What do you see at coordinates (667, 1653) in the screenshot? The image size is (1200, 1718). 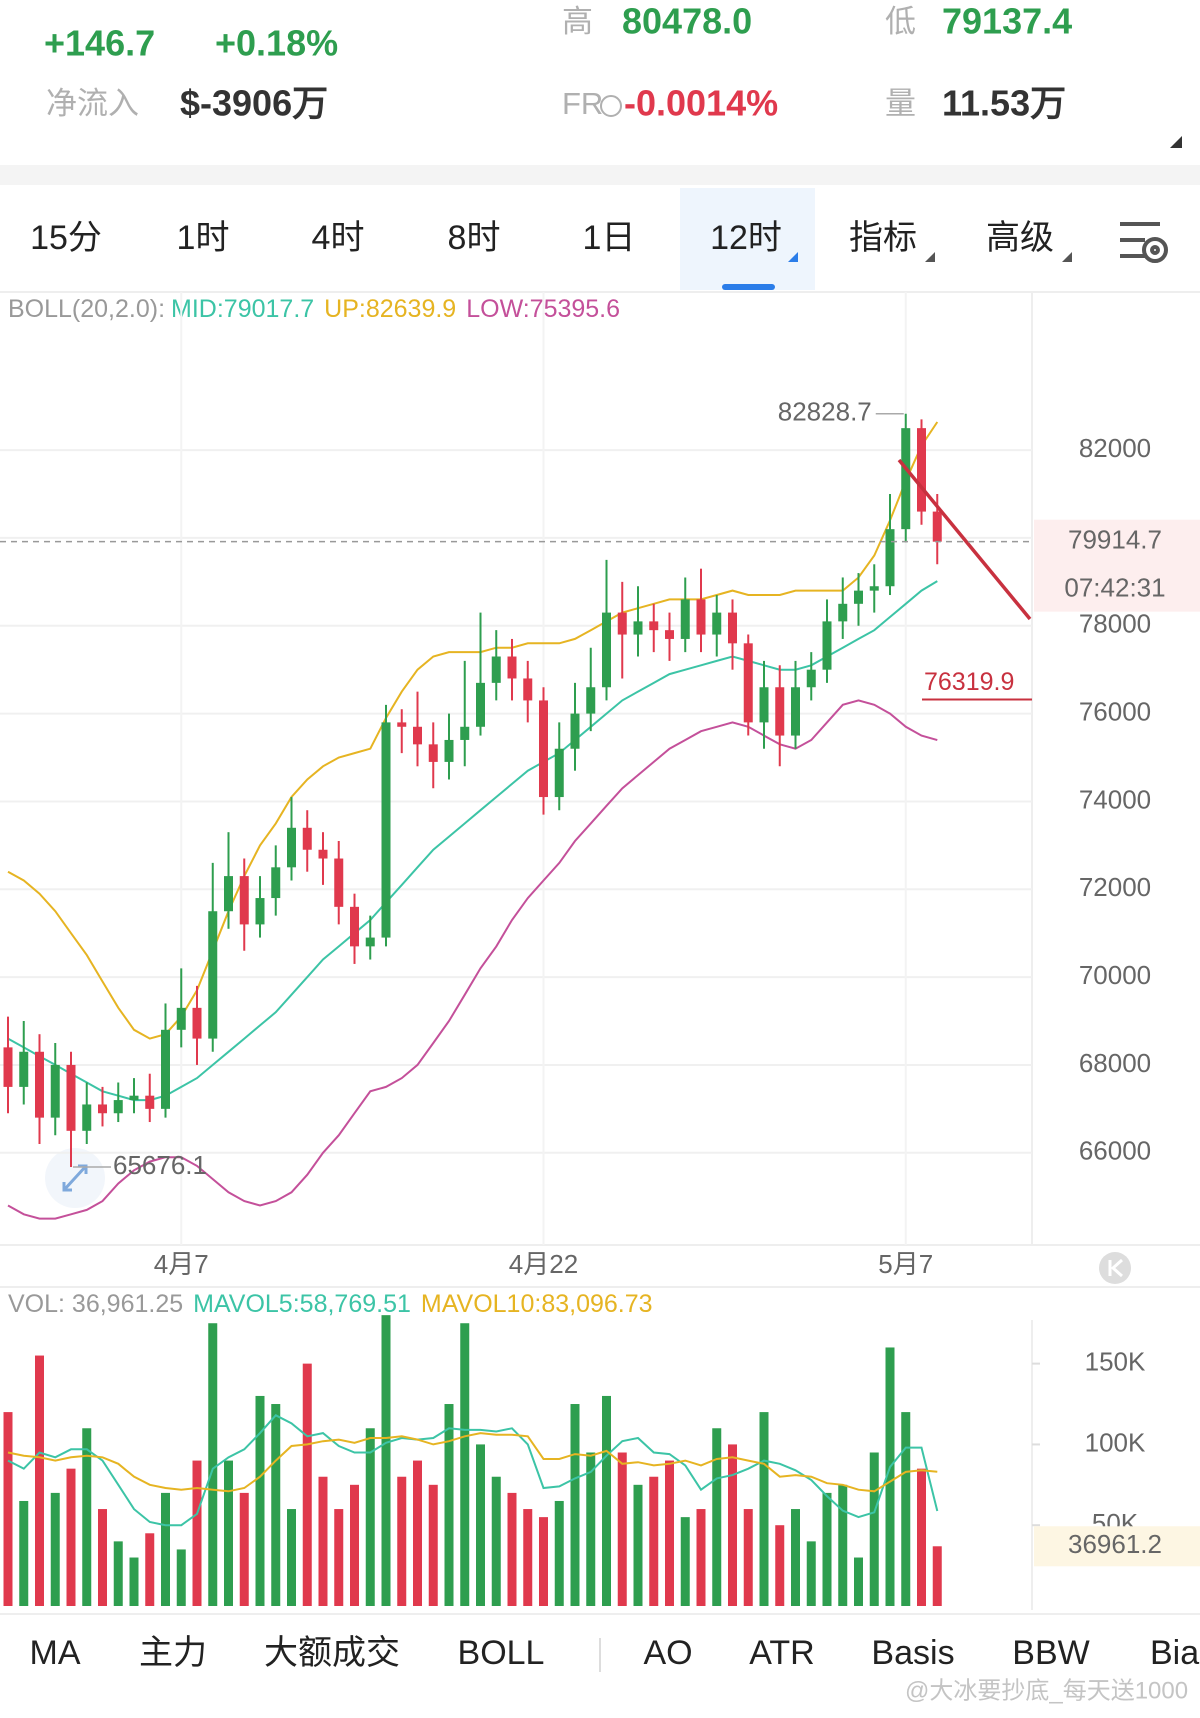 I see `indicator-tab: AO` at bounding box center [667, 1653].